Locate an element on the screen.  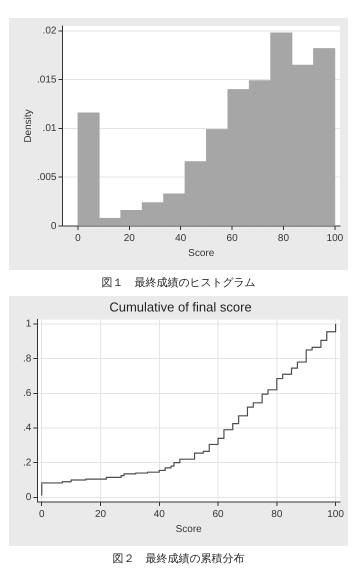
chart-title: Cumulative of final score is located at coordinates (180, 306).